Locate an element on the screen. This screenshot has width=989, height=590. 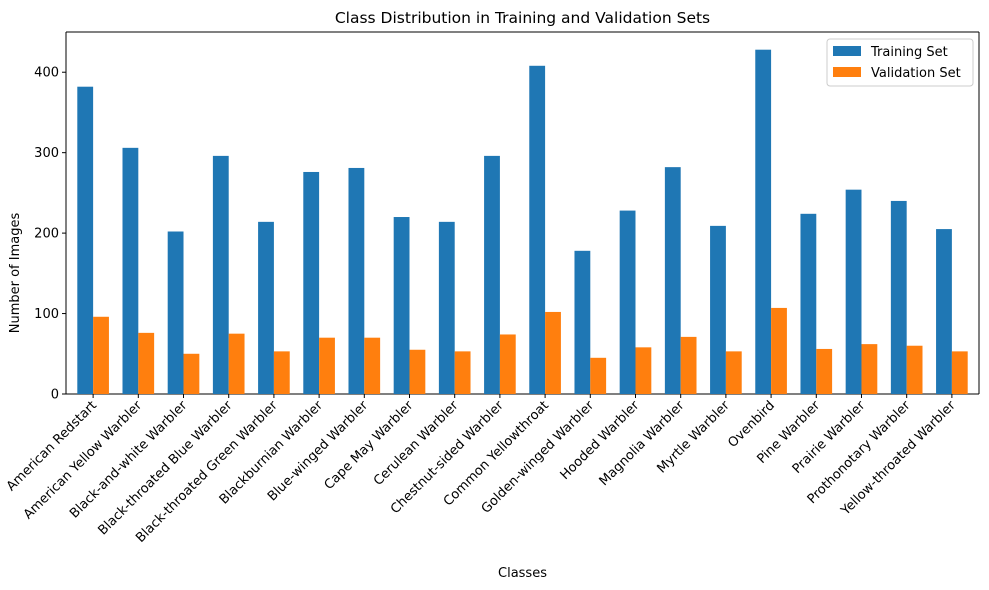
y-tick-label: 300 is located at coordinates (46, 153).